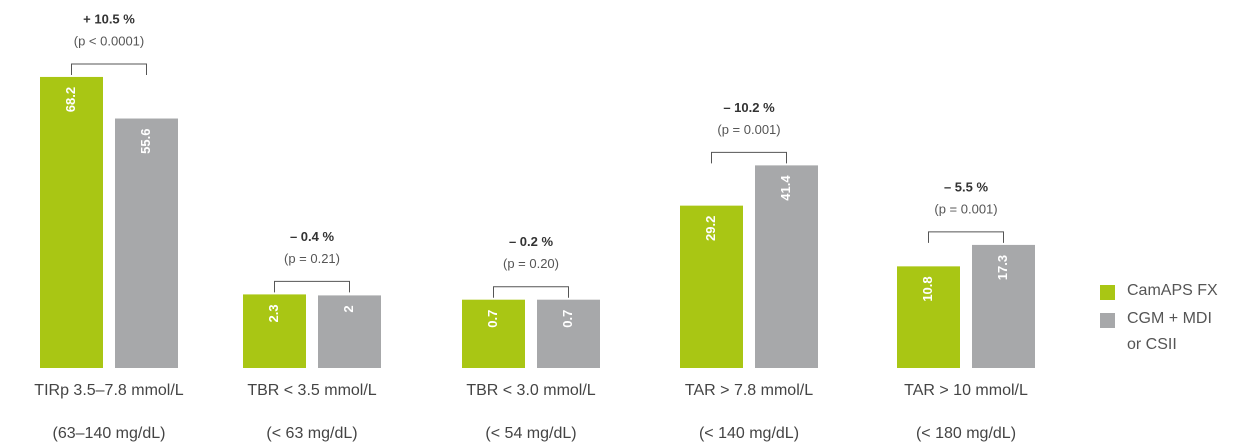  Describe the element at coordinates (749, 433) in the screenshot. I see `x-tick-note: (< 140 mg/dL)` at that location.